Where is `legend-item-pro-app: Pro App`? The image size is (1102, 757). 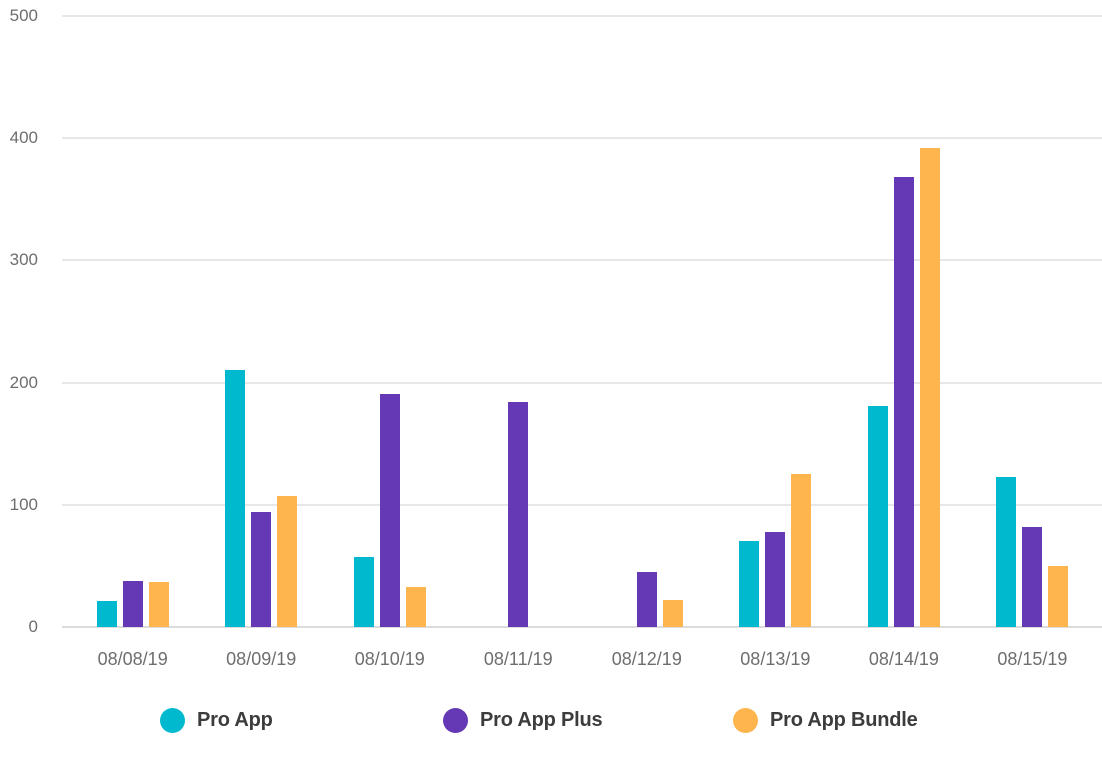 legend-item-pro-app: Pro App is located at coordinates (216, 720).